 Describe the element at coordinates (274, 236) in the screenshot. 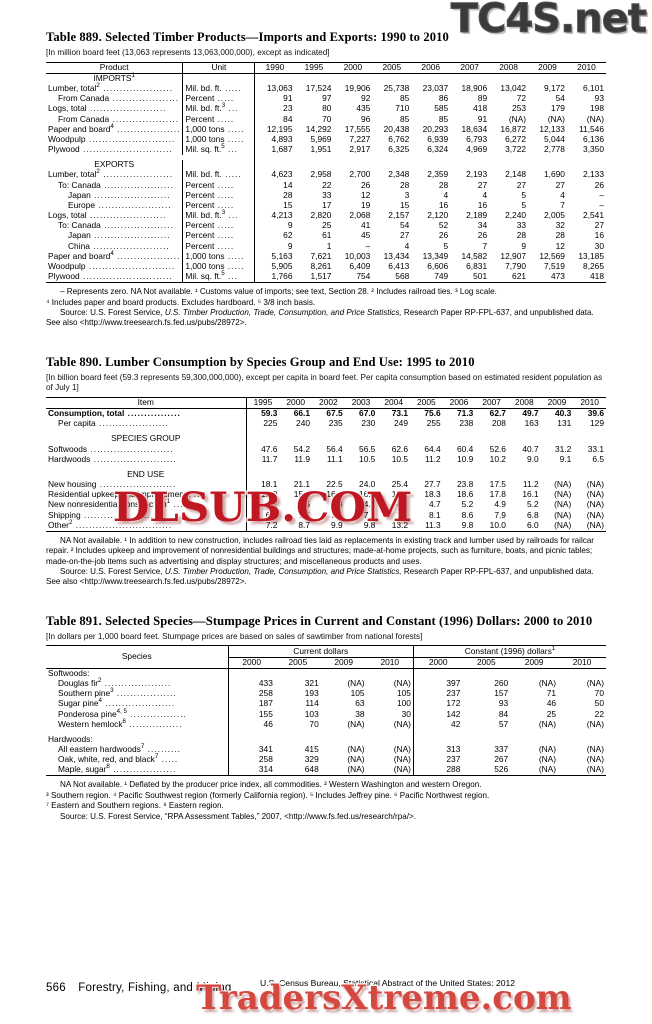

I see `cell-value: 62` at that location.